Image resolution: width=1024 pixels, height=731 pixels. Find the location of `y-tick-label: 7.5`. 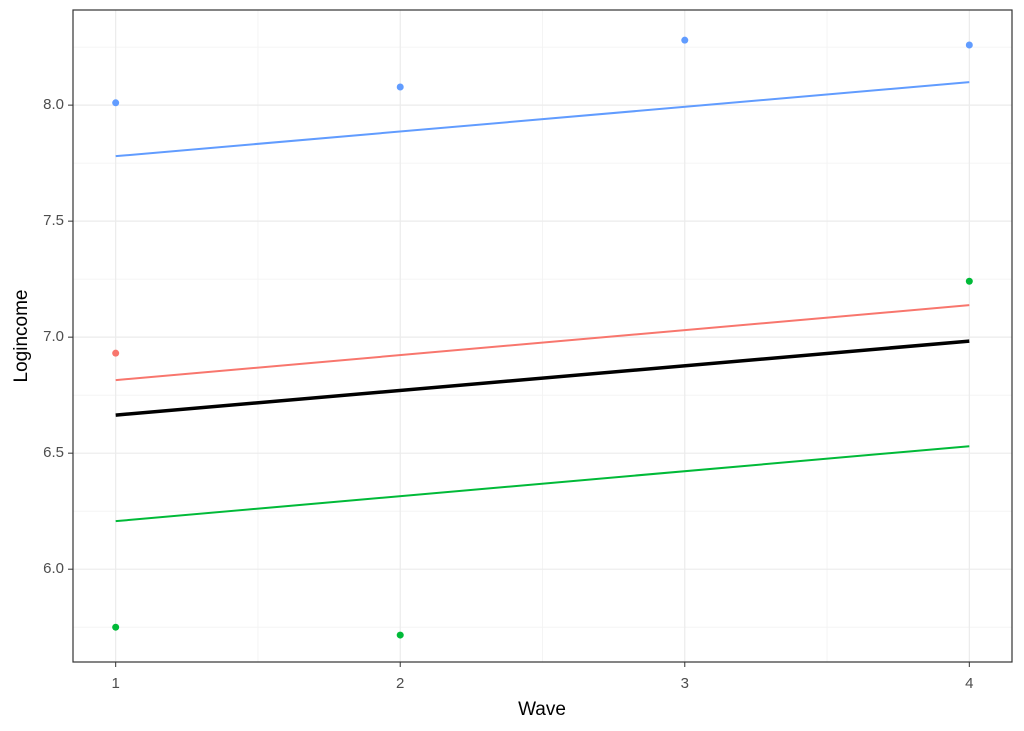

y-tick-label: 7.5 is located at coordinates (53, 220).